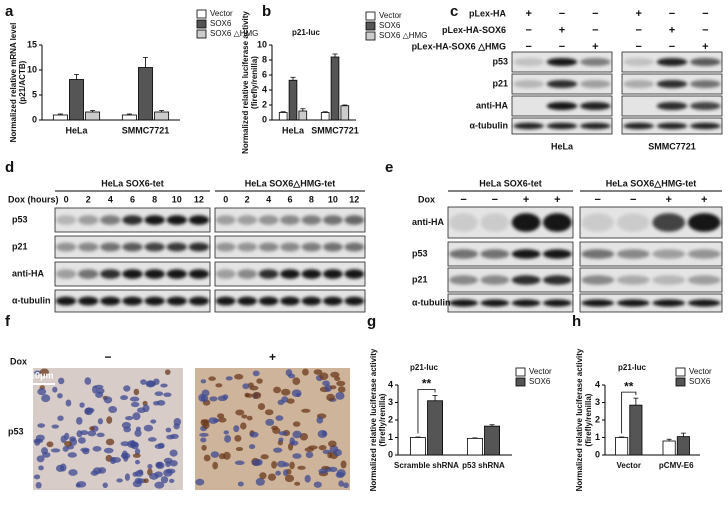 Image resolution: width=728 pixels, height=507 pixels. Describe the element at coordinates (146, 130) in the screenshot. I see `x-tick-label: SMMC7721` at that location.